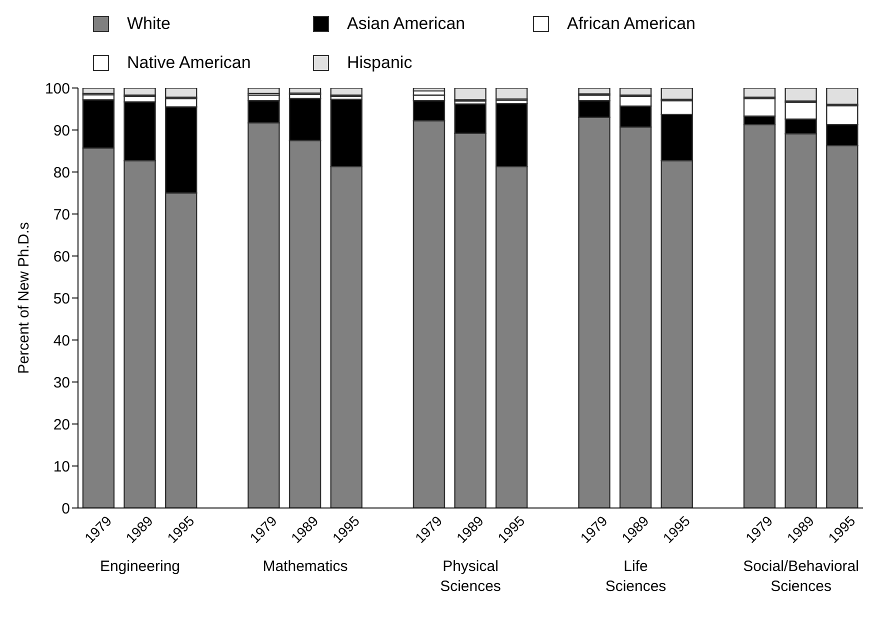 This screenshot has height=630, width=881. I want to click on y-tick-label: 30, so click(61, 383).